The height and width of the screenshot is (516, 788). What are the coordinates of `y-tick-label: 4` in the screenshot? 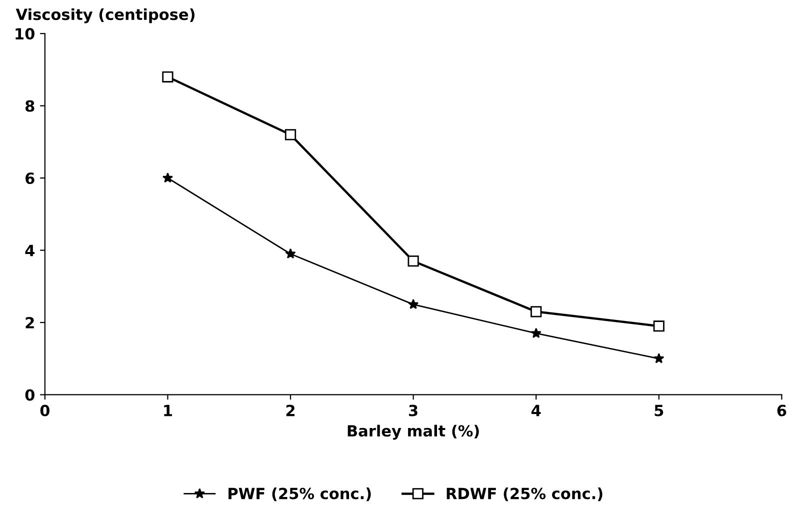 It's located at (29, 250).